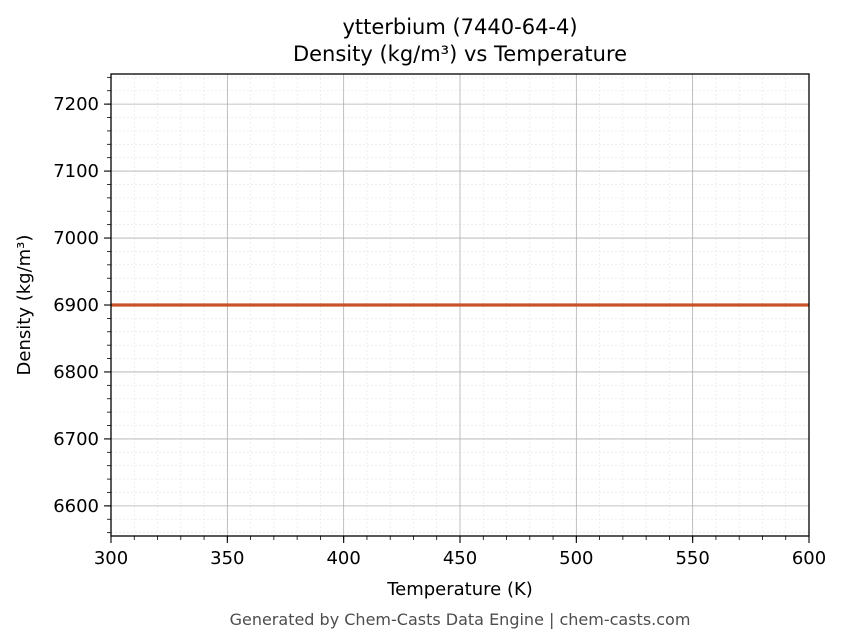  What do you see at coordinates (76, 506) in the screenshot?
I see `y-tick-label: 6600` at bounding box center [76, 506].